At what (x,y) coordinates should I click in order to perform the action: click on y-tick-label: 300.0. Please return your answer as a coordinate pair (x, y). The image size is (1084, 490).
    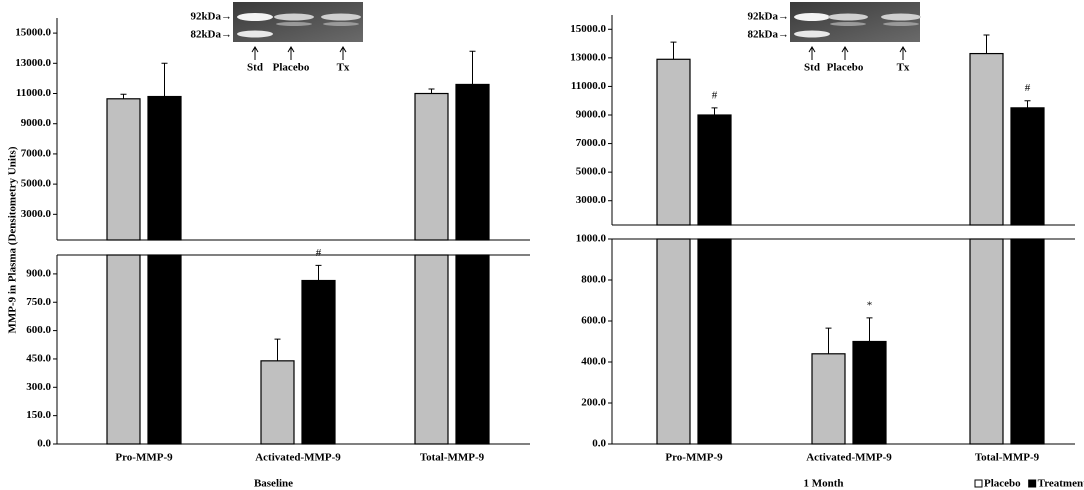
    Looking at the image, I should click on (38, 387).